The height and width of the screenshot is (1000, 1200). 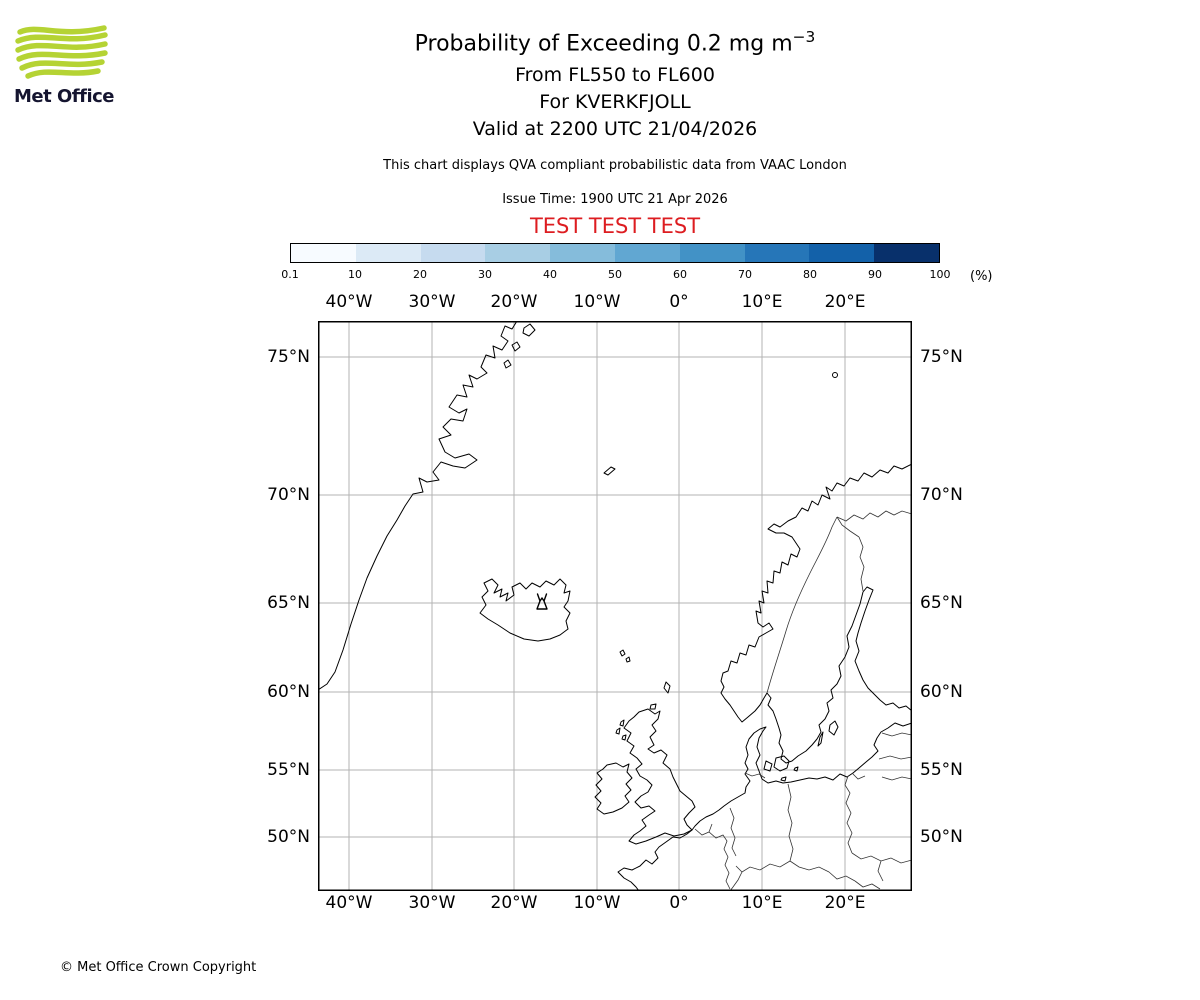 I want to click on lon-label-top: 40°W, so click(x=349, y=302).